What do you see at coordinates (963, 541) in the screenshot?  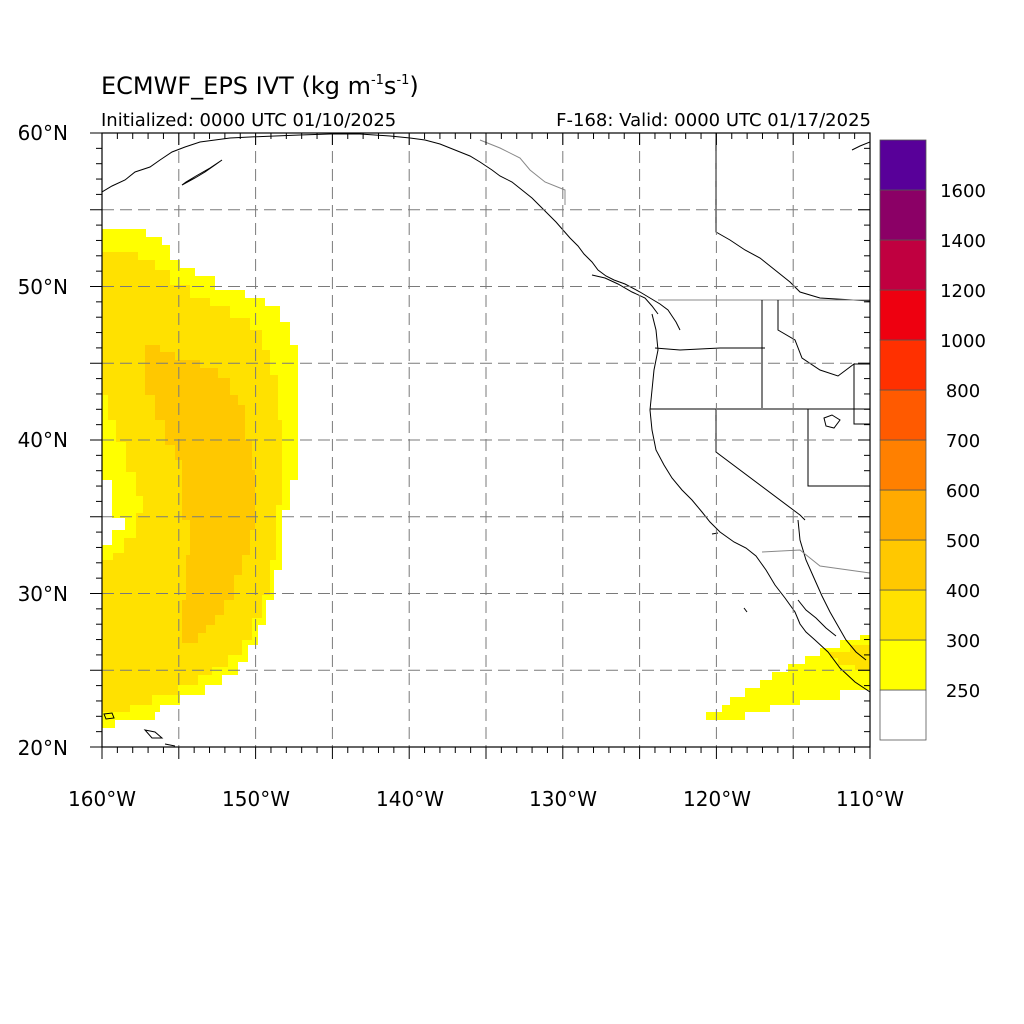 I see `colorbar-label: 500` at bounding box center [963, 541].